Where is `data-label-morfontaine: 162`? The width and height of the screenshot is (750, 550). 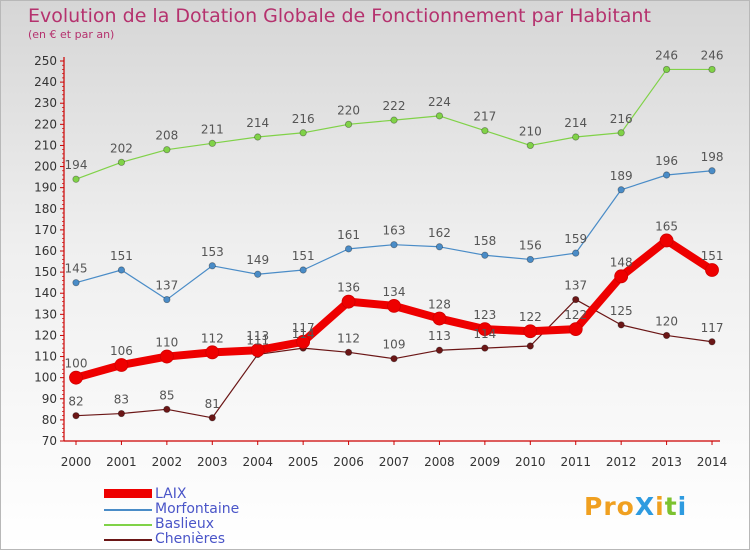
data-label-morfontaine: 162 is located at coordinates (439, 233).